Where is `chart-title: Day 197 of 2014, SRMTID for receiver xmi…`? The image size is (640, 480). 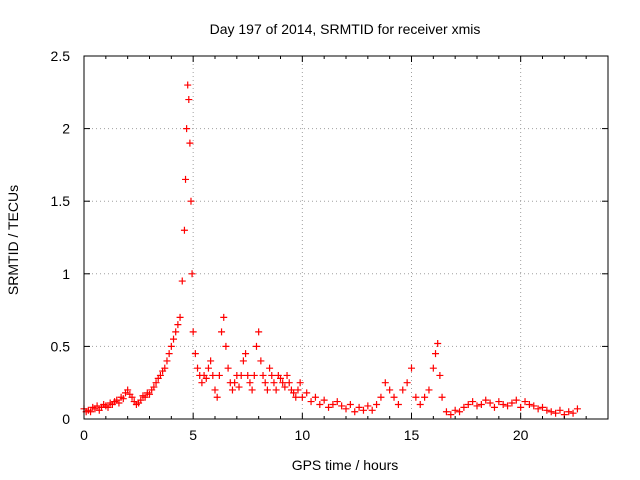 chart-title: Day 197 of 2014, SRMTID for receiver xmi… is located at coordinates (345, 29).